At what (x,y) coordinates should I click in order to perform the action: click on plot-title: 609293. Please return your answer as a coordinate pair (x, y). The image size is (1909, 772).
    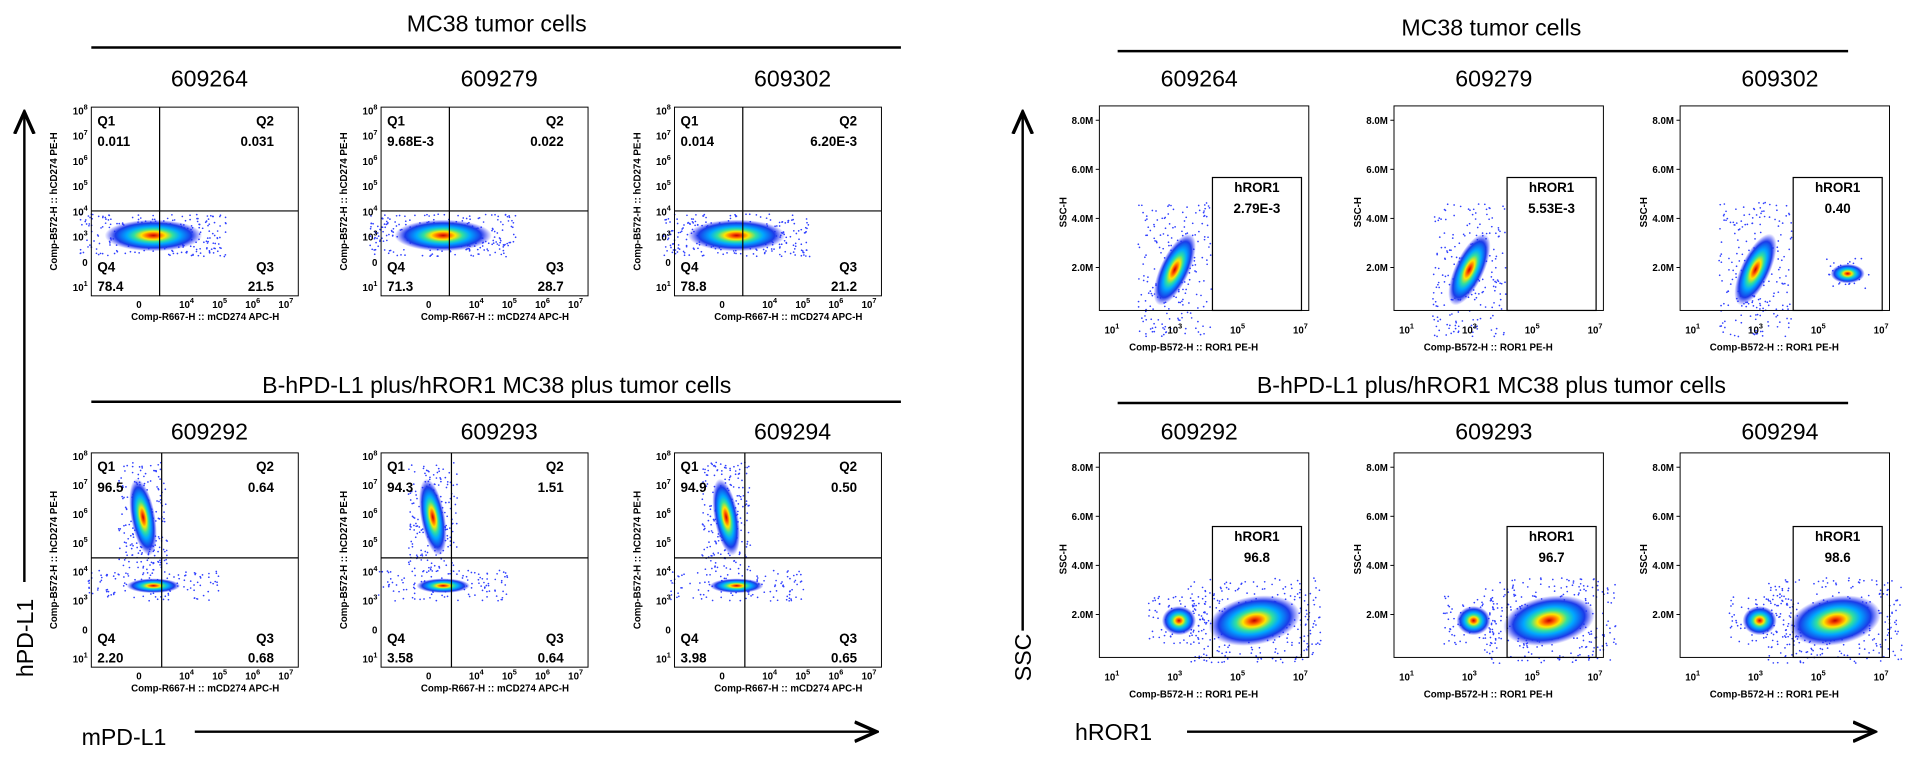
    Looking at the image, I should click on (1493, 432).